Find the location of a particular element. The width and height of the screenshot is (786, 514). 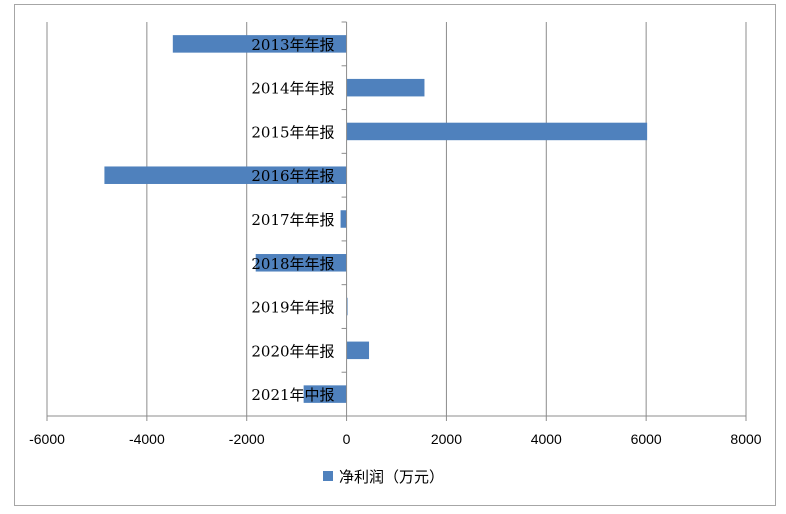

x-tick-label: 6000 is located at coordinates (646, 439).